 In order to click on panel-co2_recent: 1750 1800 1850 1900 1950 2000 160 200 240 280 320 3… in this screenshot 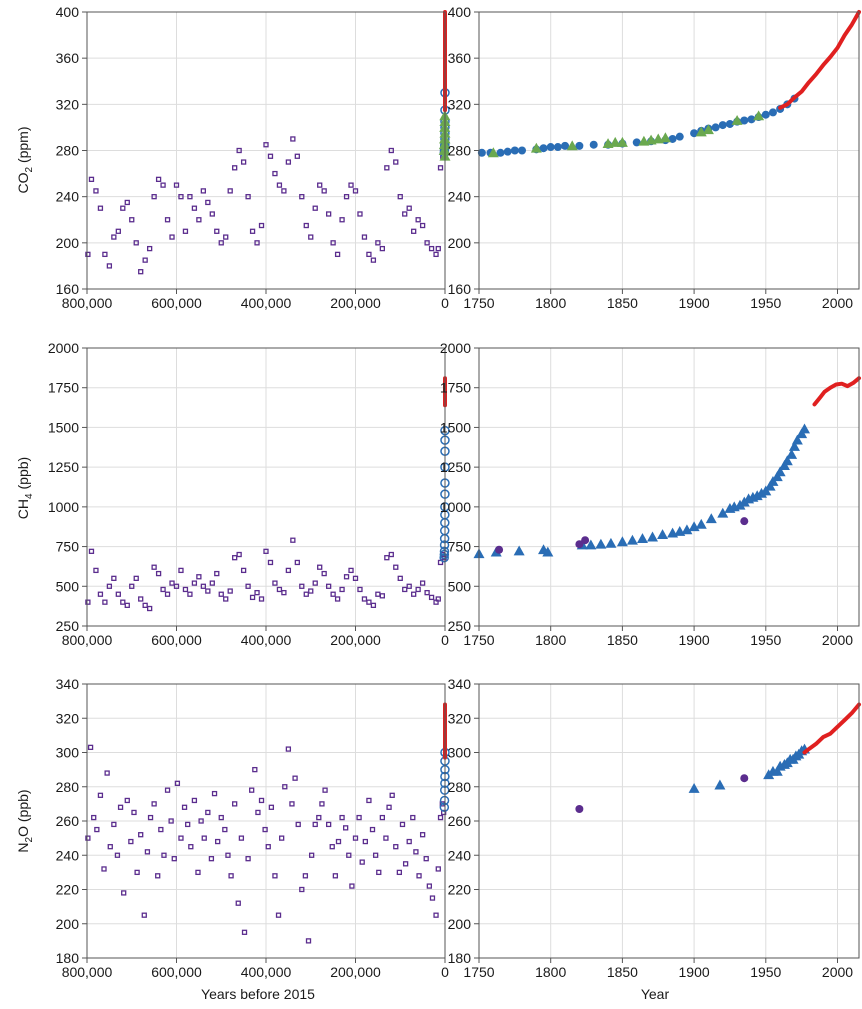, I will do `click(654, 157)`.